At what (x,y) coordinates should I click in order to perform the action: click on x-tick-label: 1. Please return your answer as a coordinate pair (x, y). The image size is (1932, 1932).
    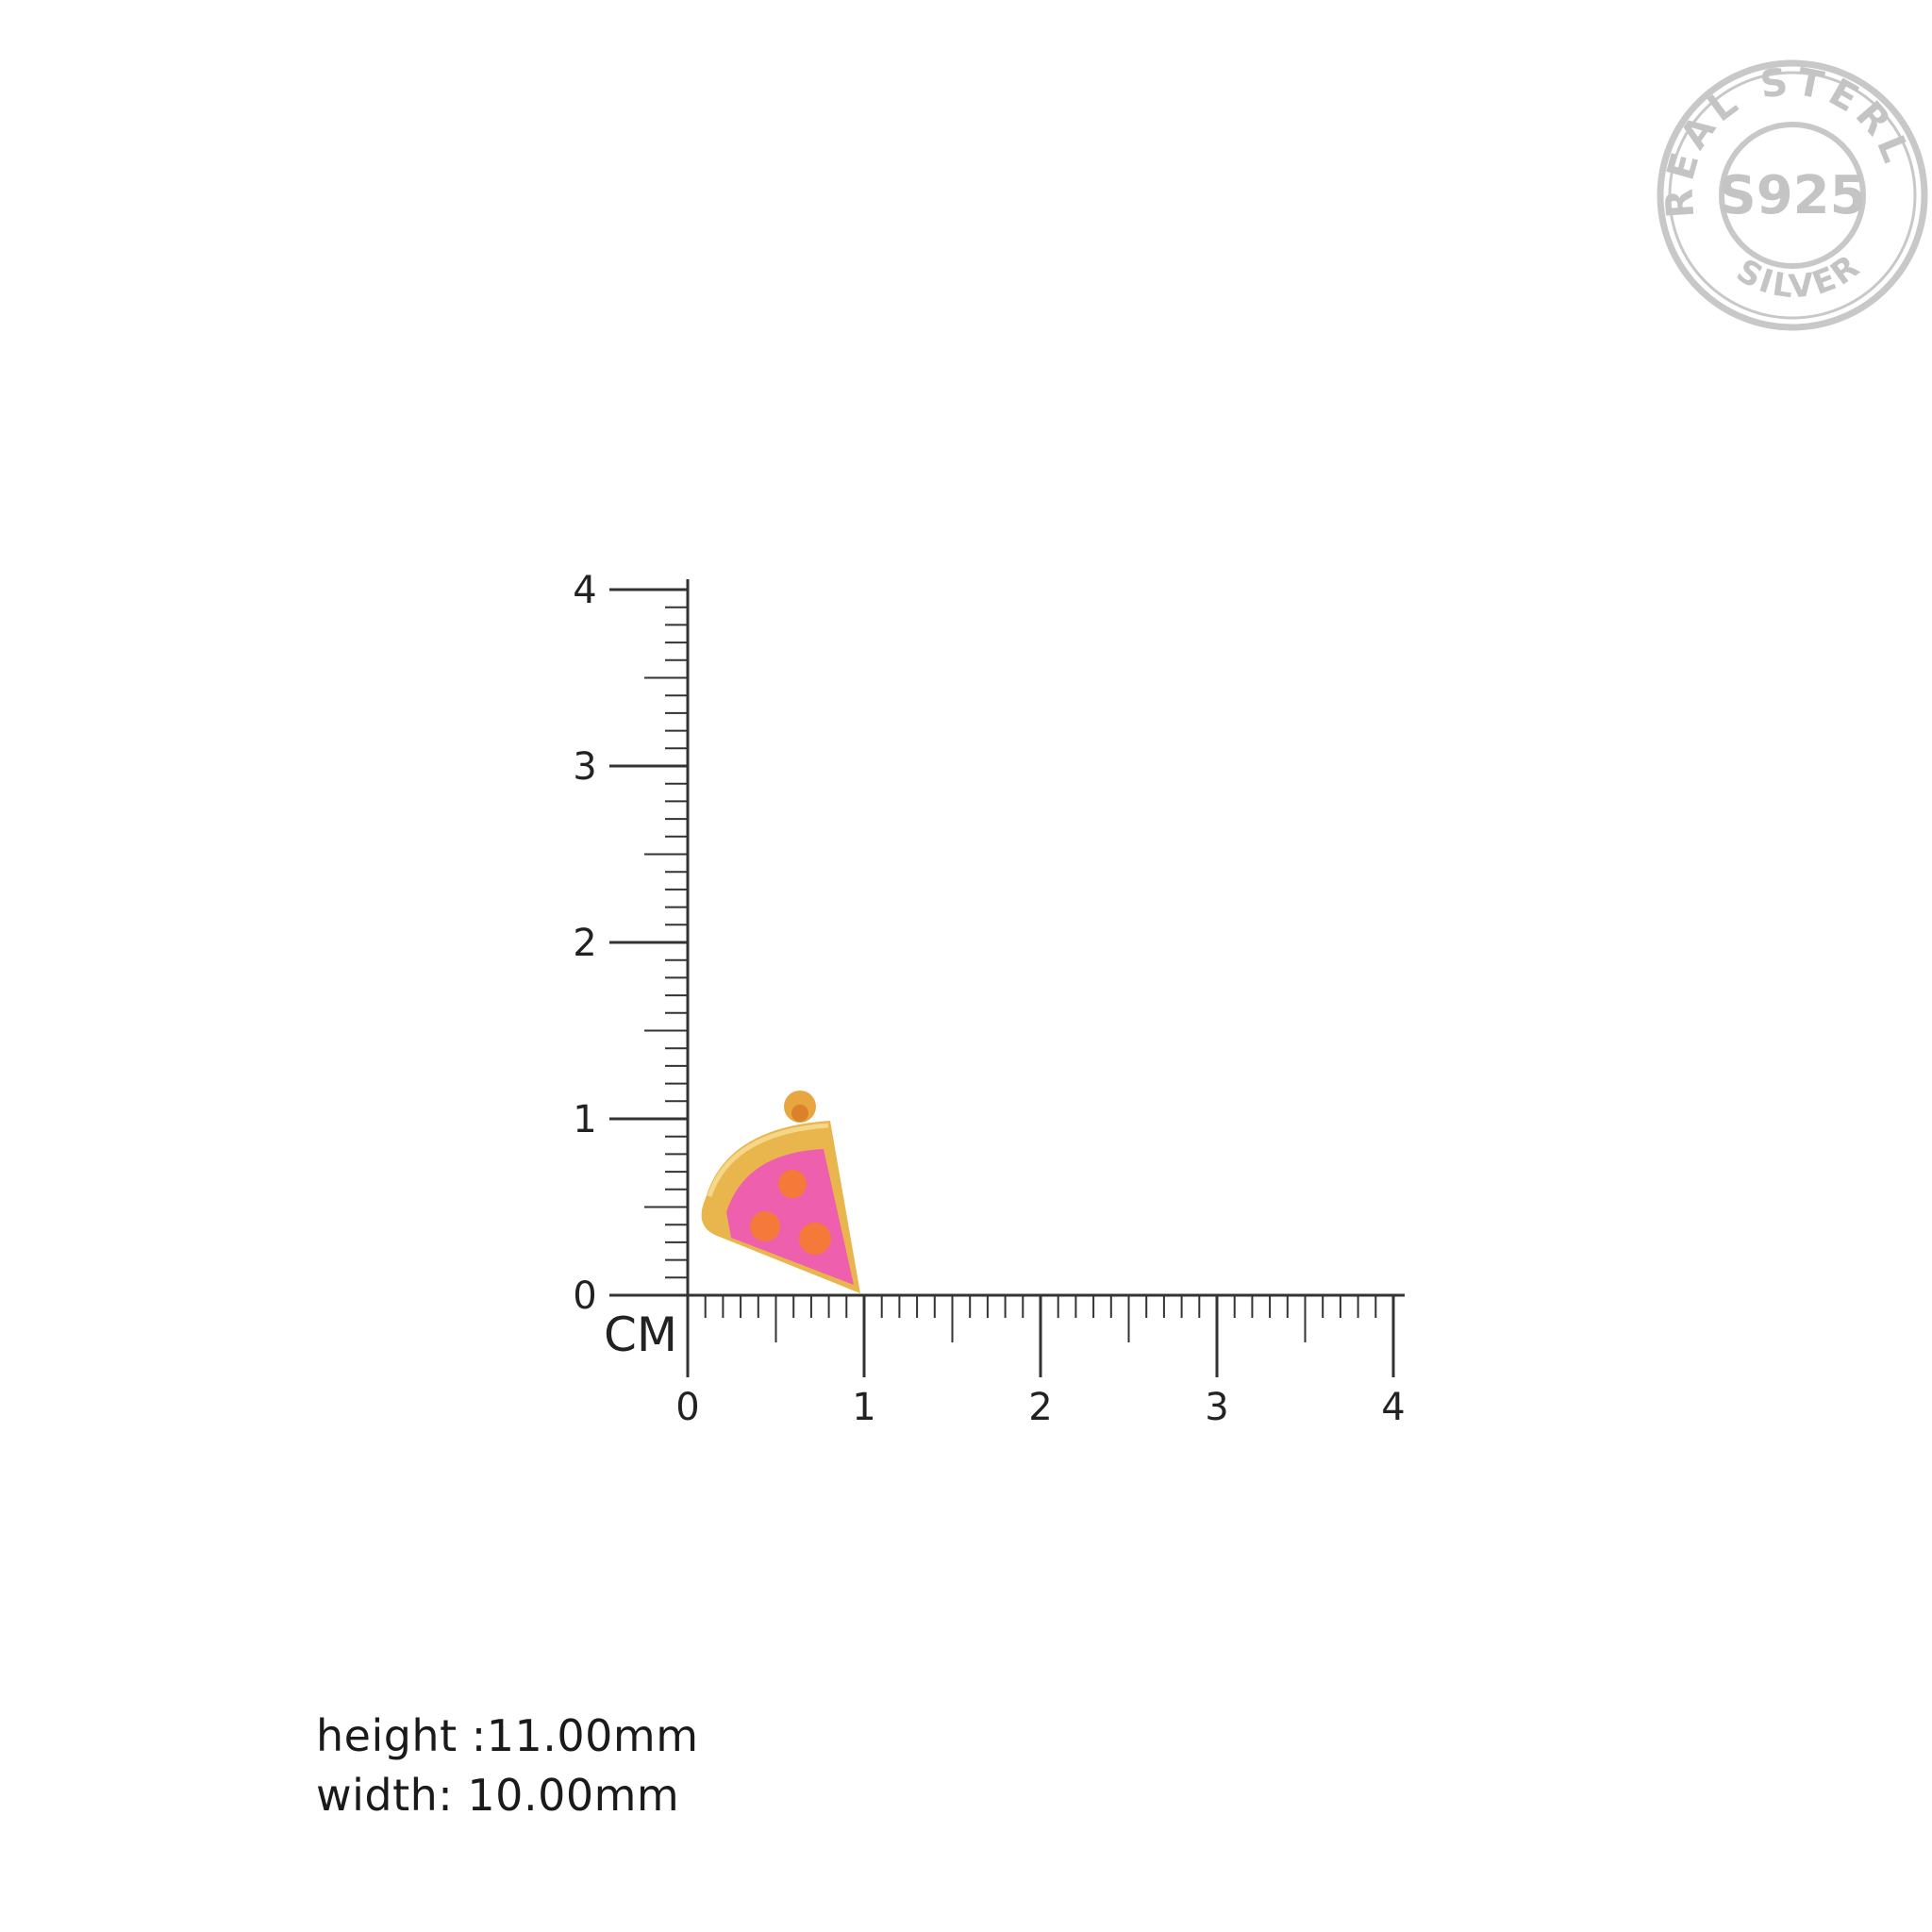
    Looking at the image, I should click on (864, 1407).